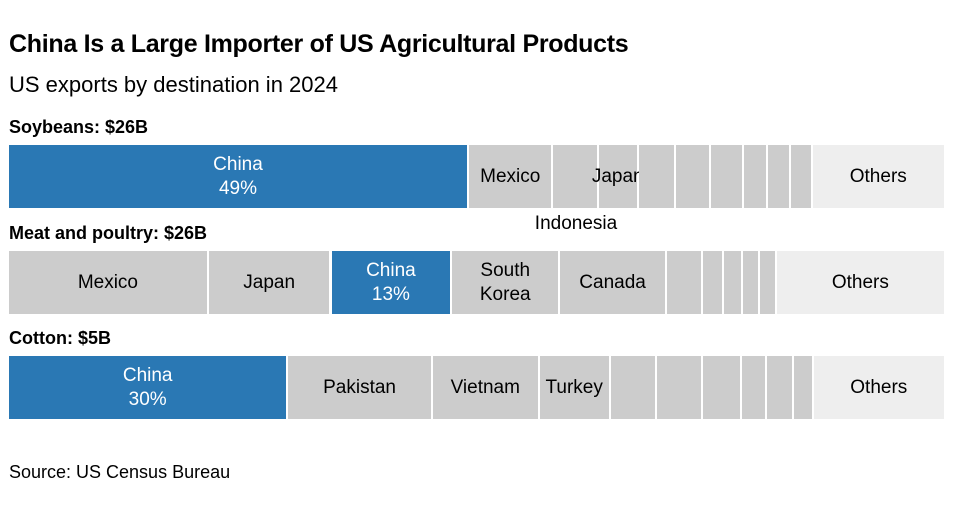 The width and height of the screenshot is (960, 520). I want to click on segment-label: Pakistan, so click(359, 387).